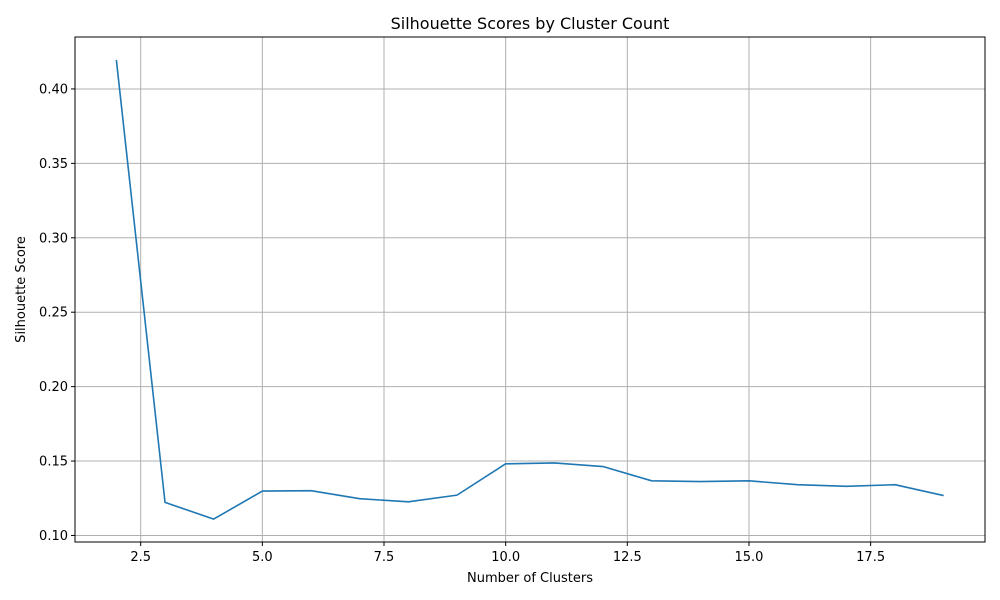  I want to click on y-tick-label: 0.10, so click(53, 536).